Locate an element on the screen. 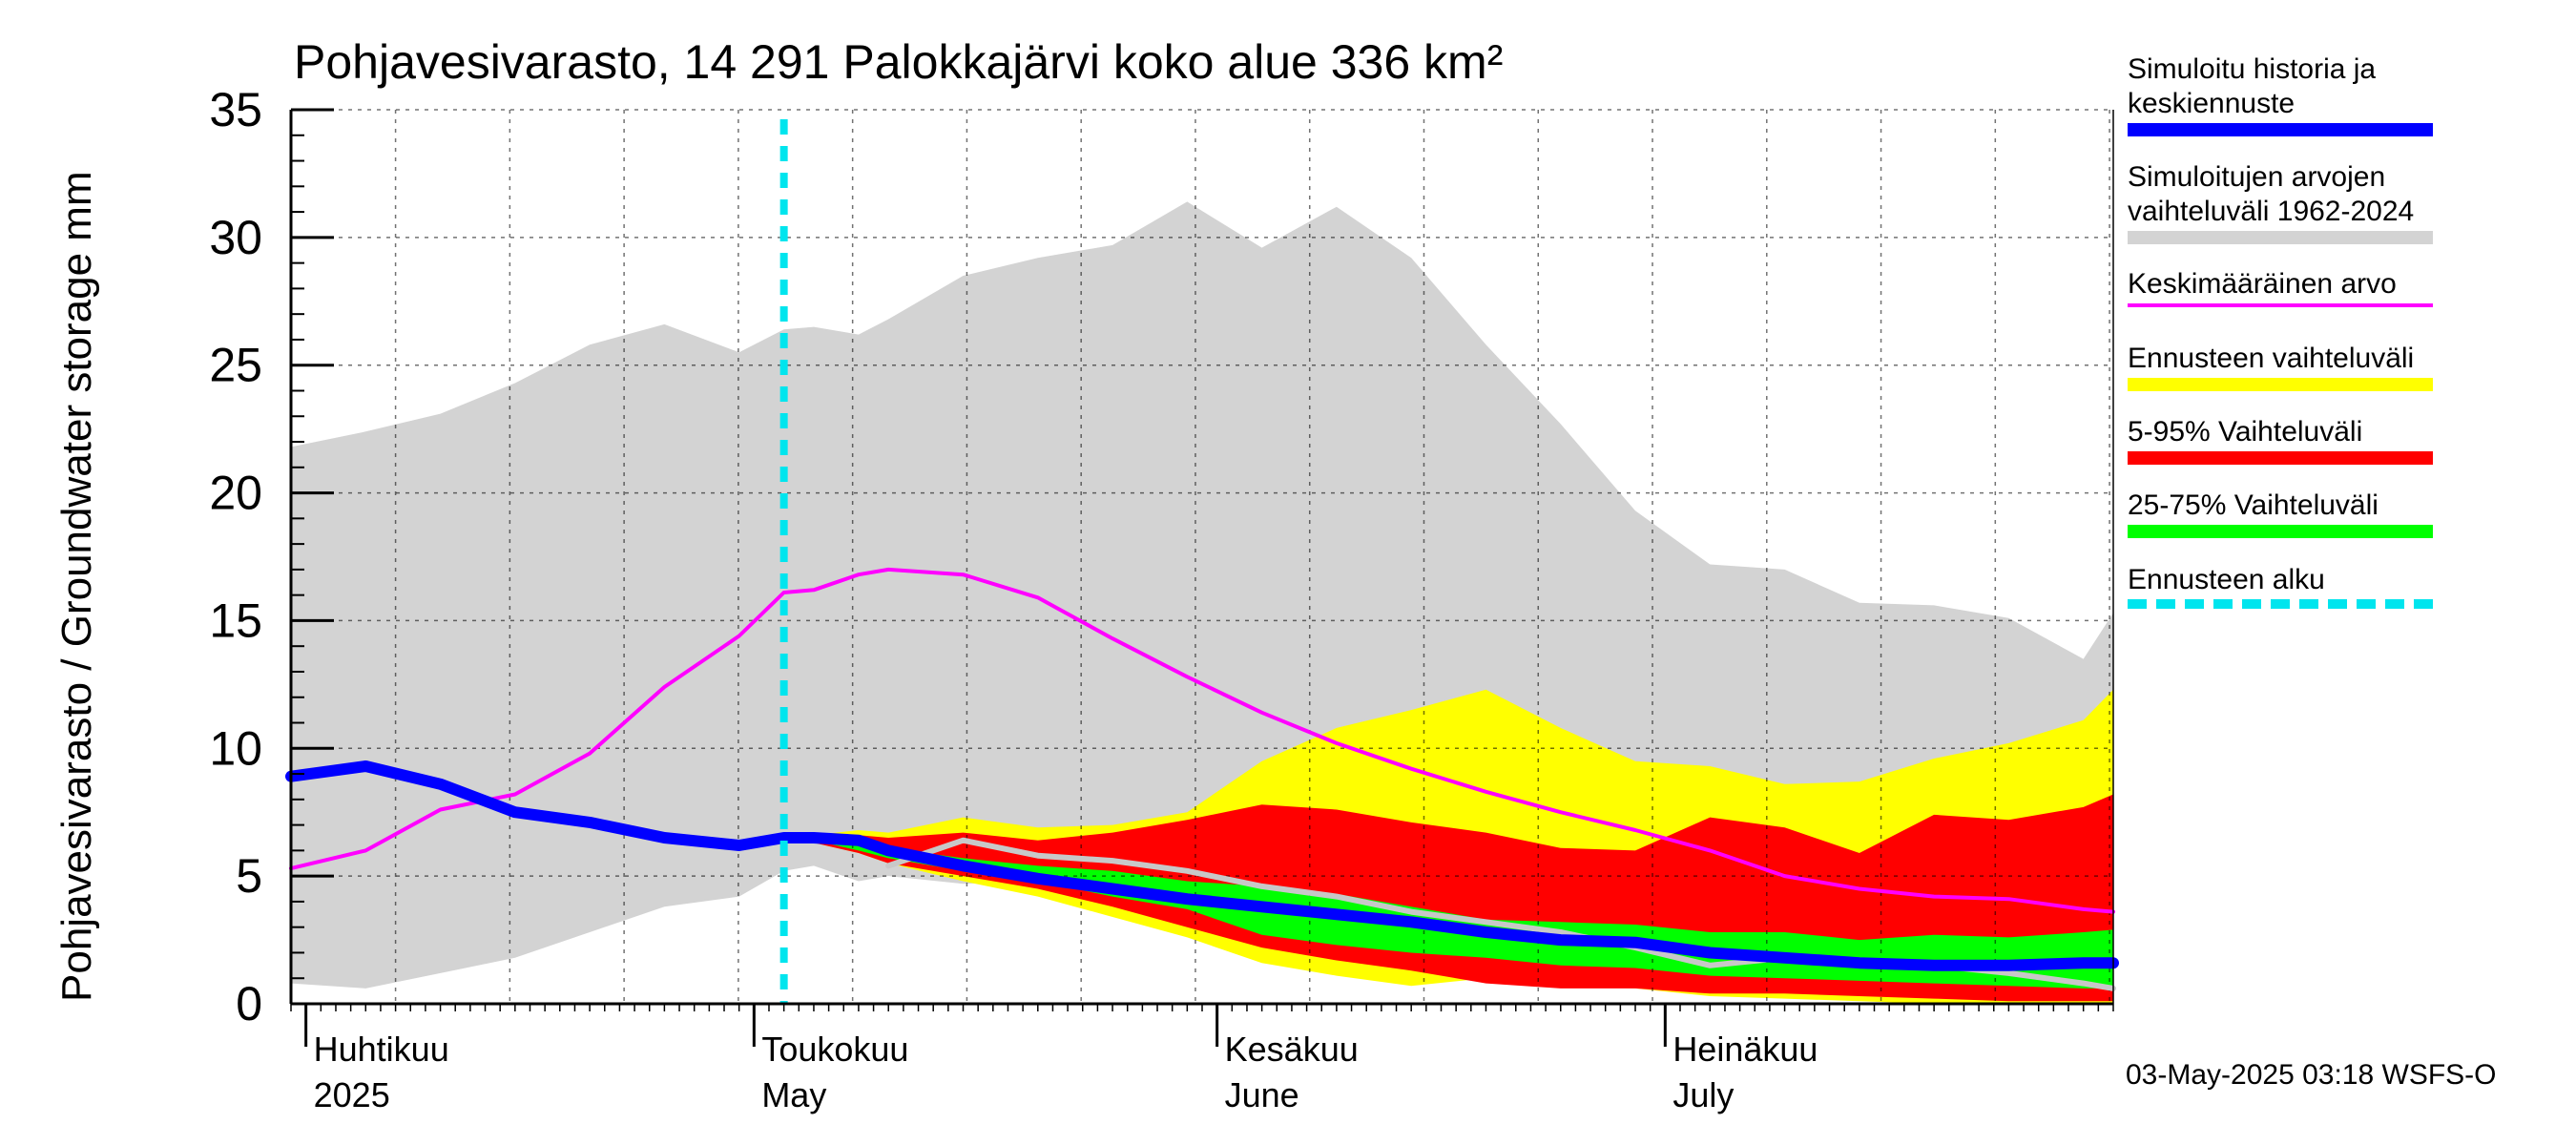 Image resolution: width=2576 pixels, height=1145 pixels. legend-label: Keskimääräinen arvo is located at coordinates (2262, 284).